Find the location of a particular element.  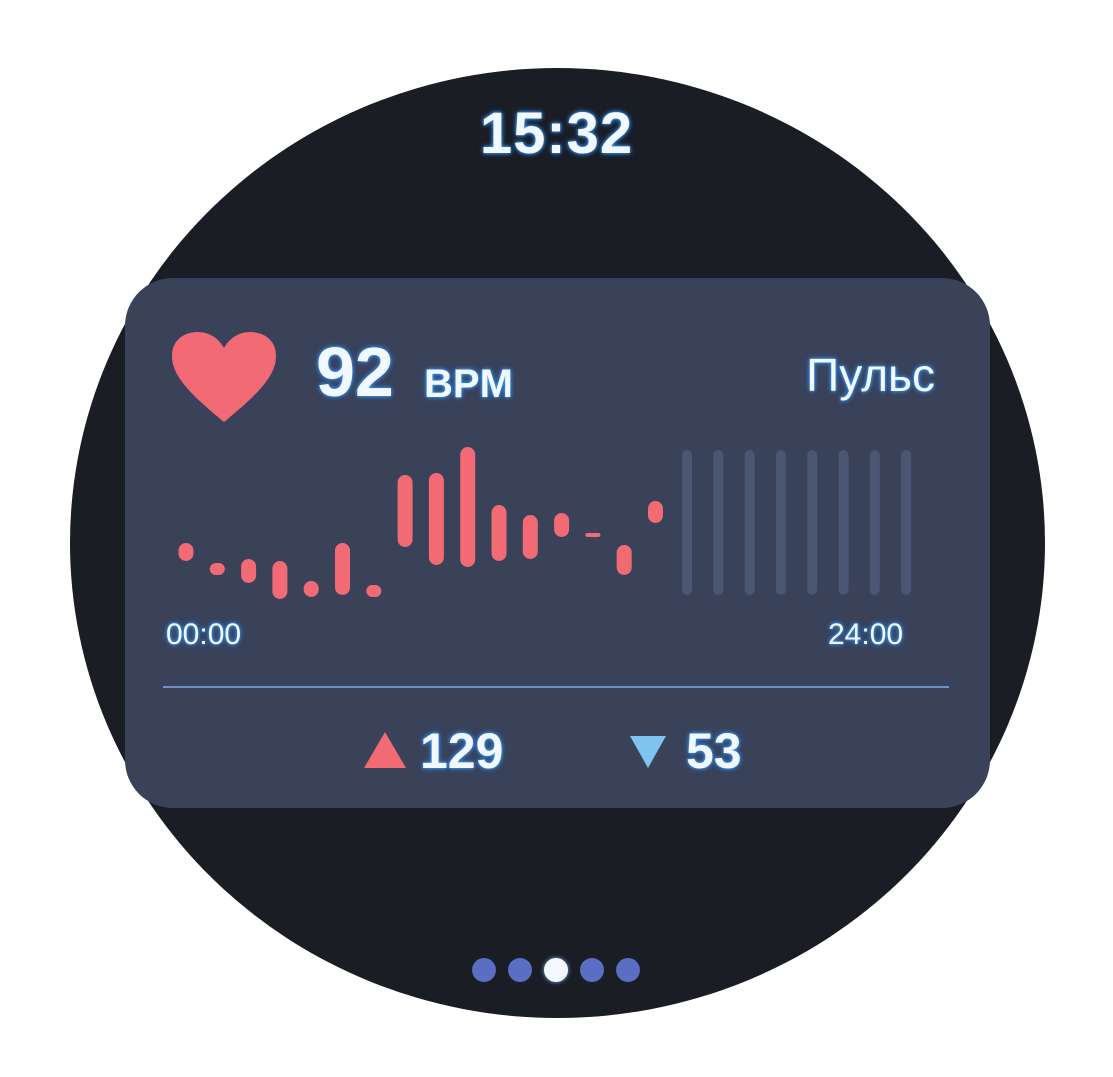

divider is located at coordinates (556, 687).